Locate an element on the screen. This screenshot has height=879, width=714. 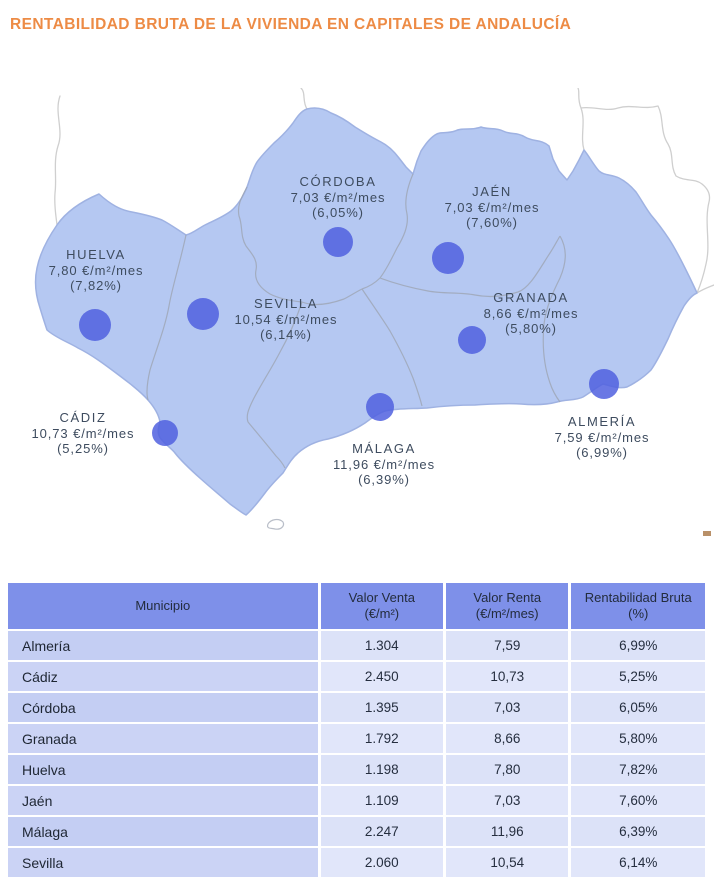
cell-rentabilidad: 6,05% is located at coordinates (638, 707).